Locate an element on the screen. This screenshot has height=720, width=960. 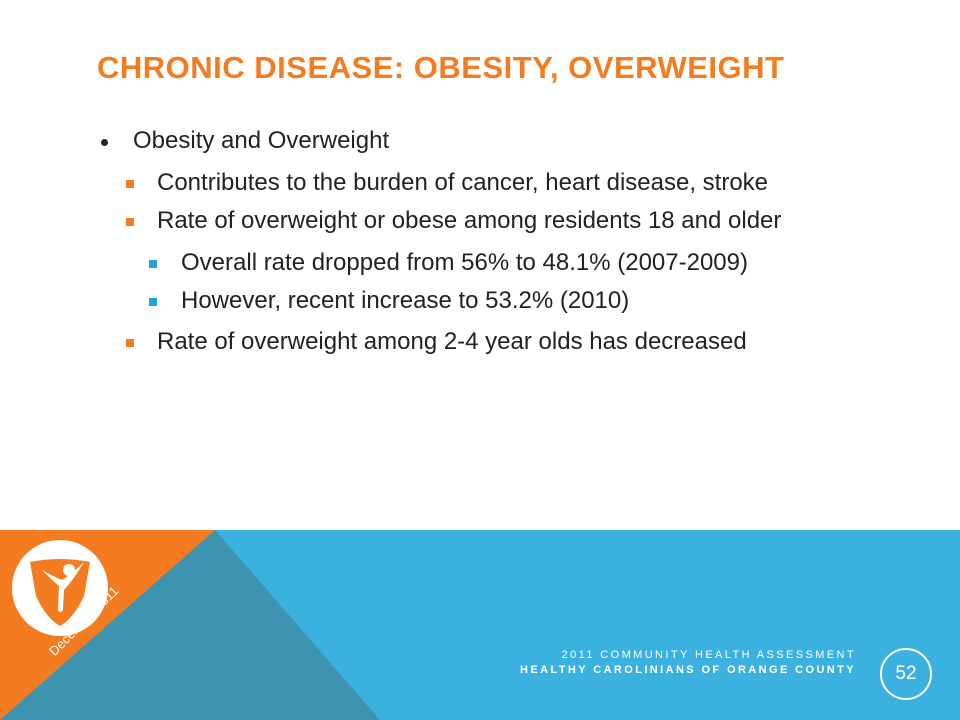
bullet-dot-icon is located at coordinates (104, 142).